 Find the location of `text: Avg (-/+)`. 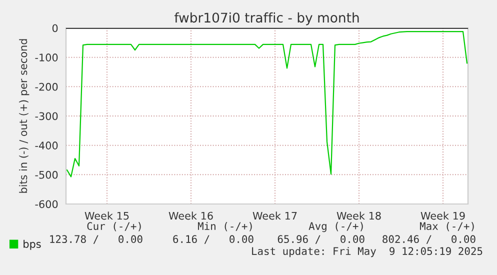

text: Avg (-/+) is located at coordinates (335, 227).